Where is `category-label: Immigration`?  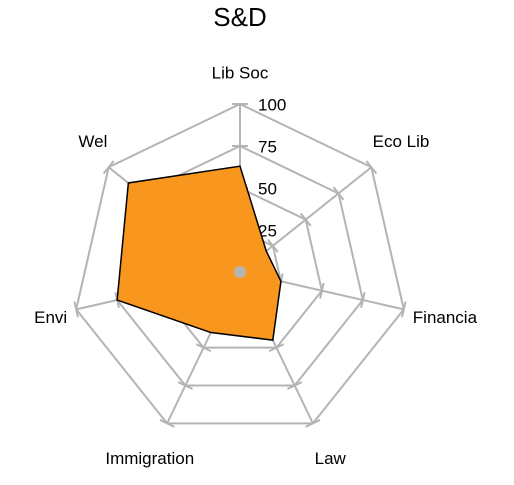 category-label: Immigration is located at coordinates (149, 458).